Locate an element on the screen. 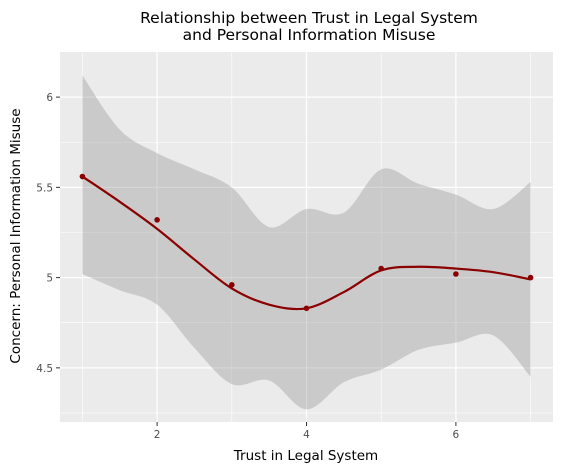  y-axis-title: Concern: Personal Information Misuse is located at coordinates (16, 235).